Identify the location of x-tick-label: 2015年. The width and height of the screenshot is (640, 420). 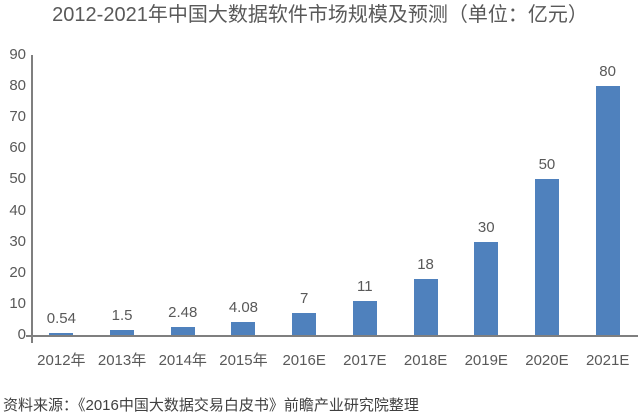
(243, 360).